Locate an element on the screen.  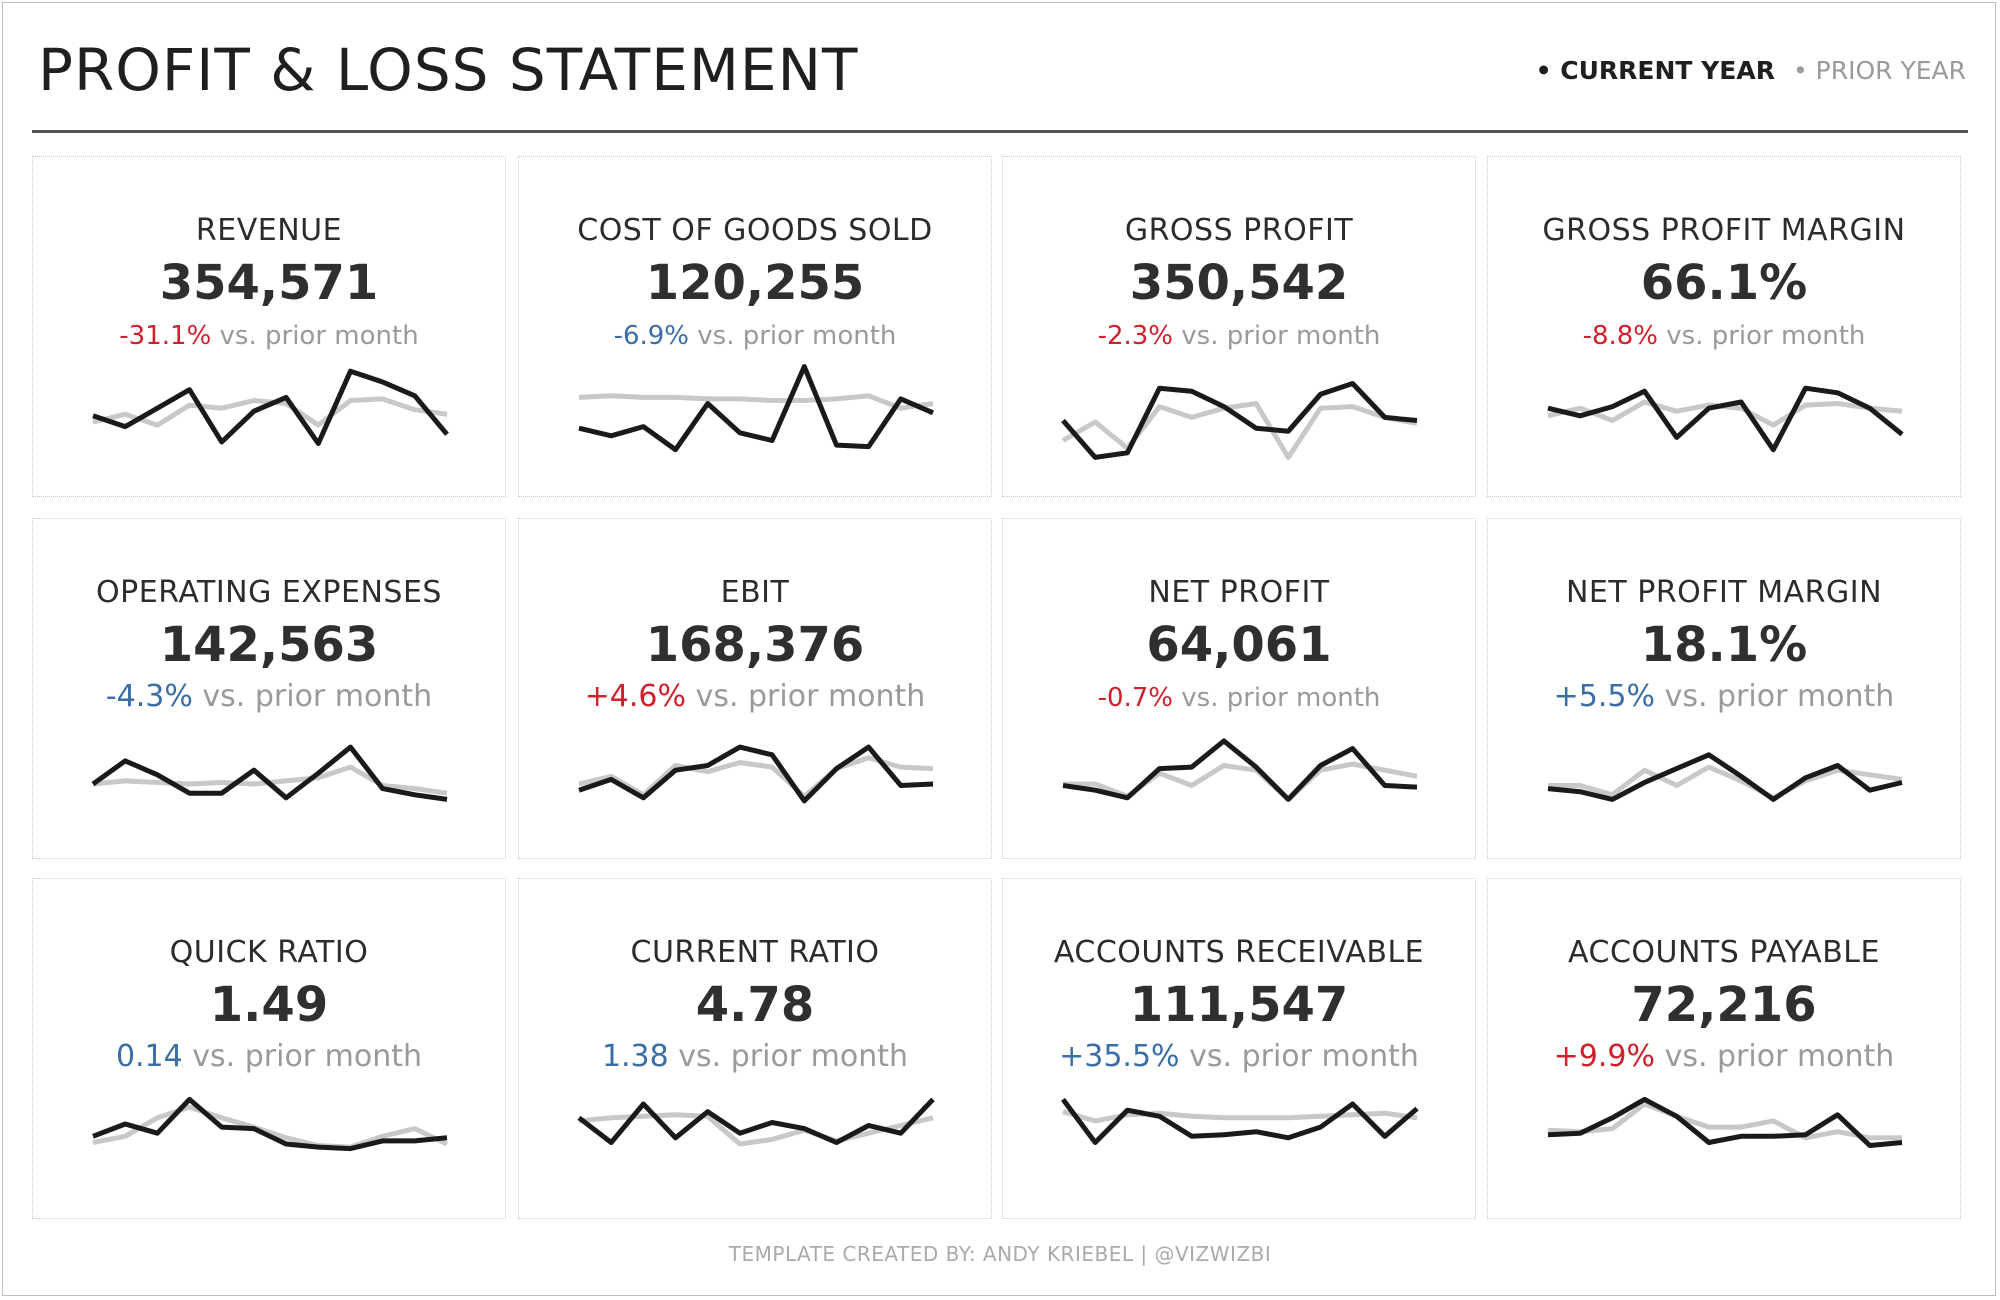
legend: • CURRENT YEAR • PRIOR YEAR is located at coordinates (1751, 70).